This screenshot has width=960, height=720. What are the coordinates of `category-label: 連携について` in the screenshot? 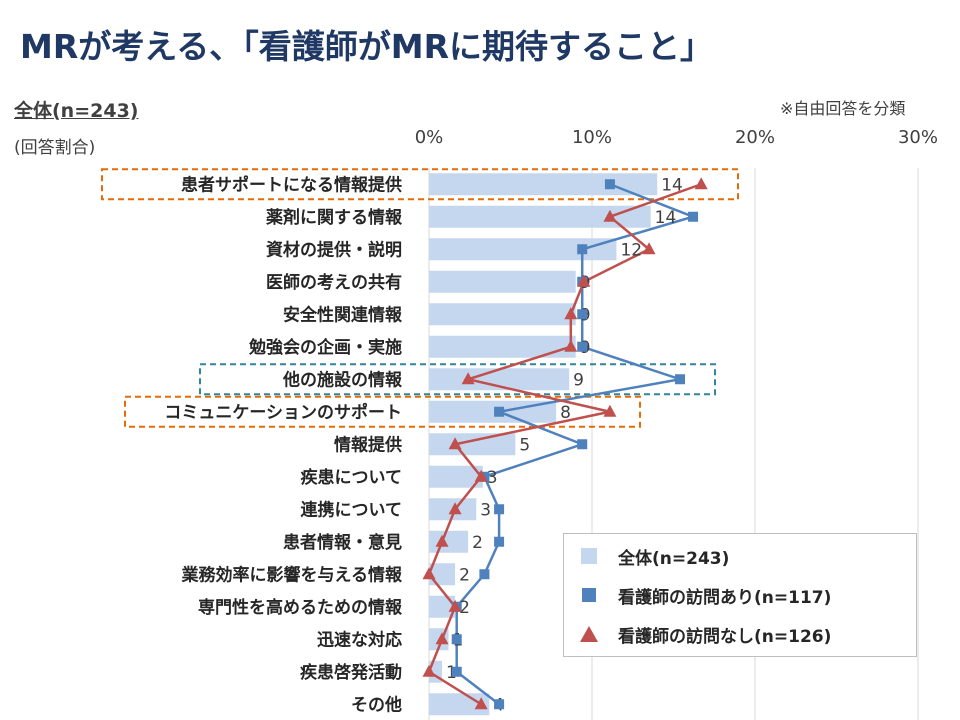 It's located at (352, 509).